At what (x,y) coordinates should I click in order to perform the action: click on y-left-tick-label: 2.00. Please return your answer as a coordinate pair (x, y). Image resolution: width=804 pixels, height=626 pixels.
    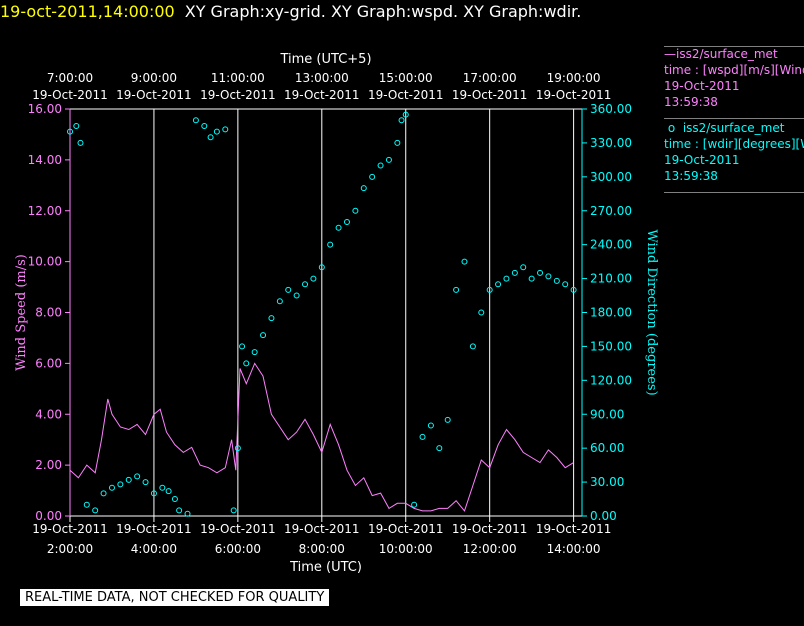
    Looking at the image, I should click on (48, 465).